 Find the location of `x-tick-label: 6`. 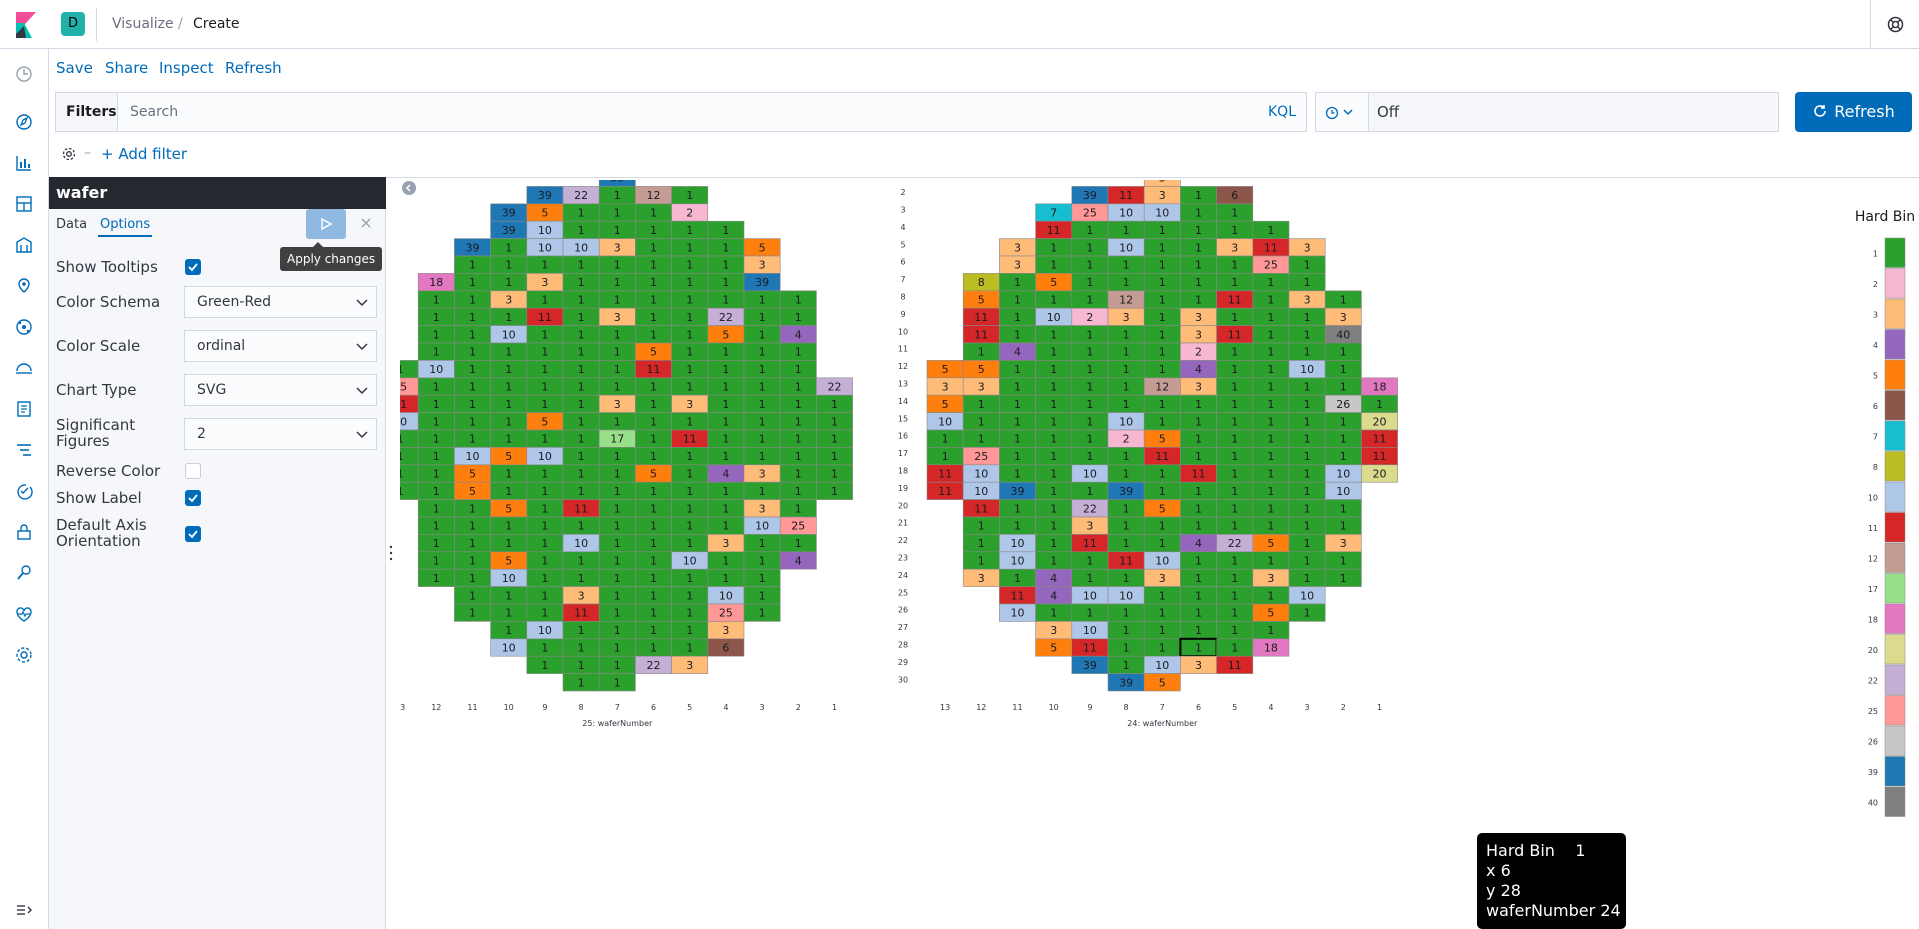

x-tick-label: 6 is located at coordinates (1198, 707).